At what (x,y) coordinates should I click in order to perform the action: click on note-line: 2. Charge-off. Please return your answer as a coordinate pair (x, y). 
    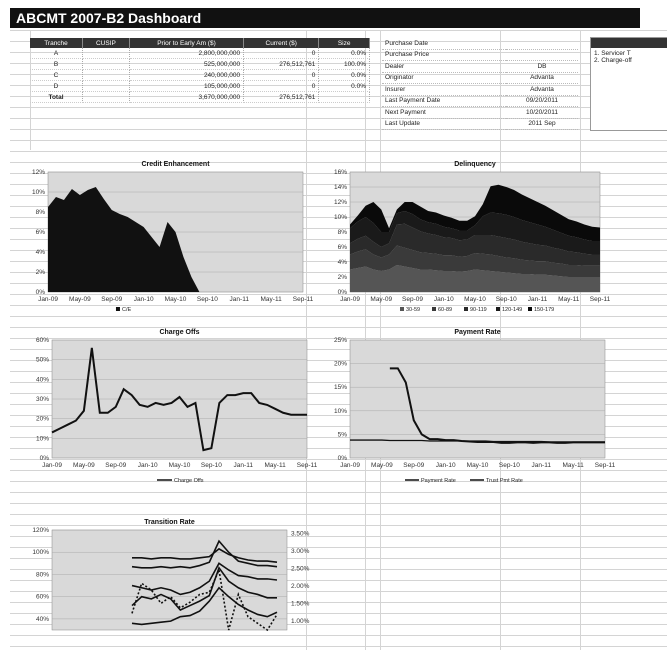
    Looking at the image, I should click on (613, 60).